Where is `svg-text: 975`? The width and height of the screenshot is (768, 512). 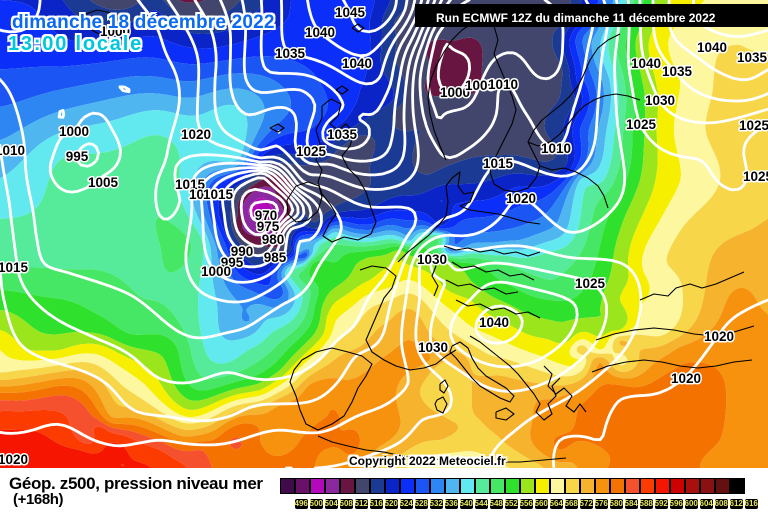
svg-text: 975 is located at coordinates (268, 226).